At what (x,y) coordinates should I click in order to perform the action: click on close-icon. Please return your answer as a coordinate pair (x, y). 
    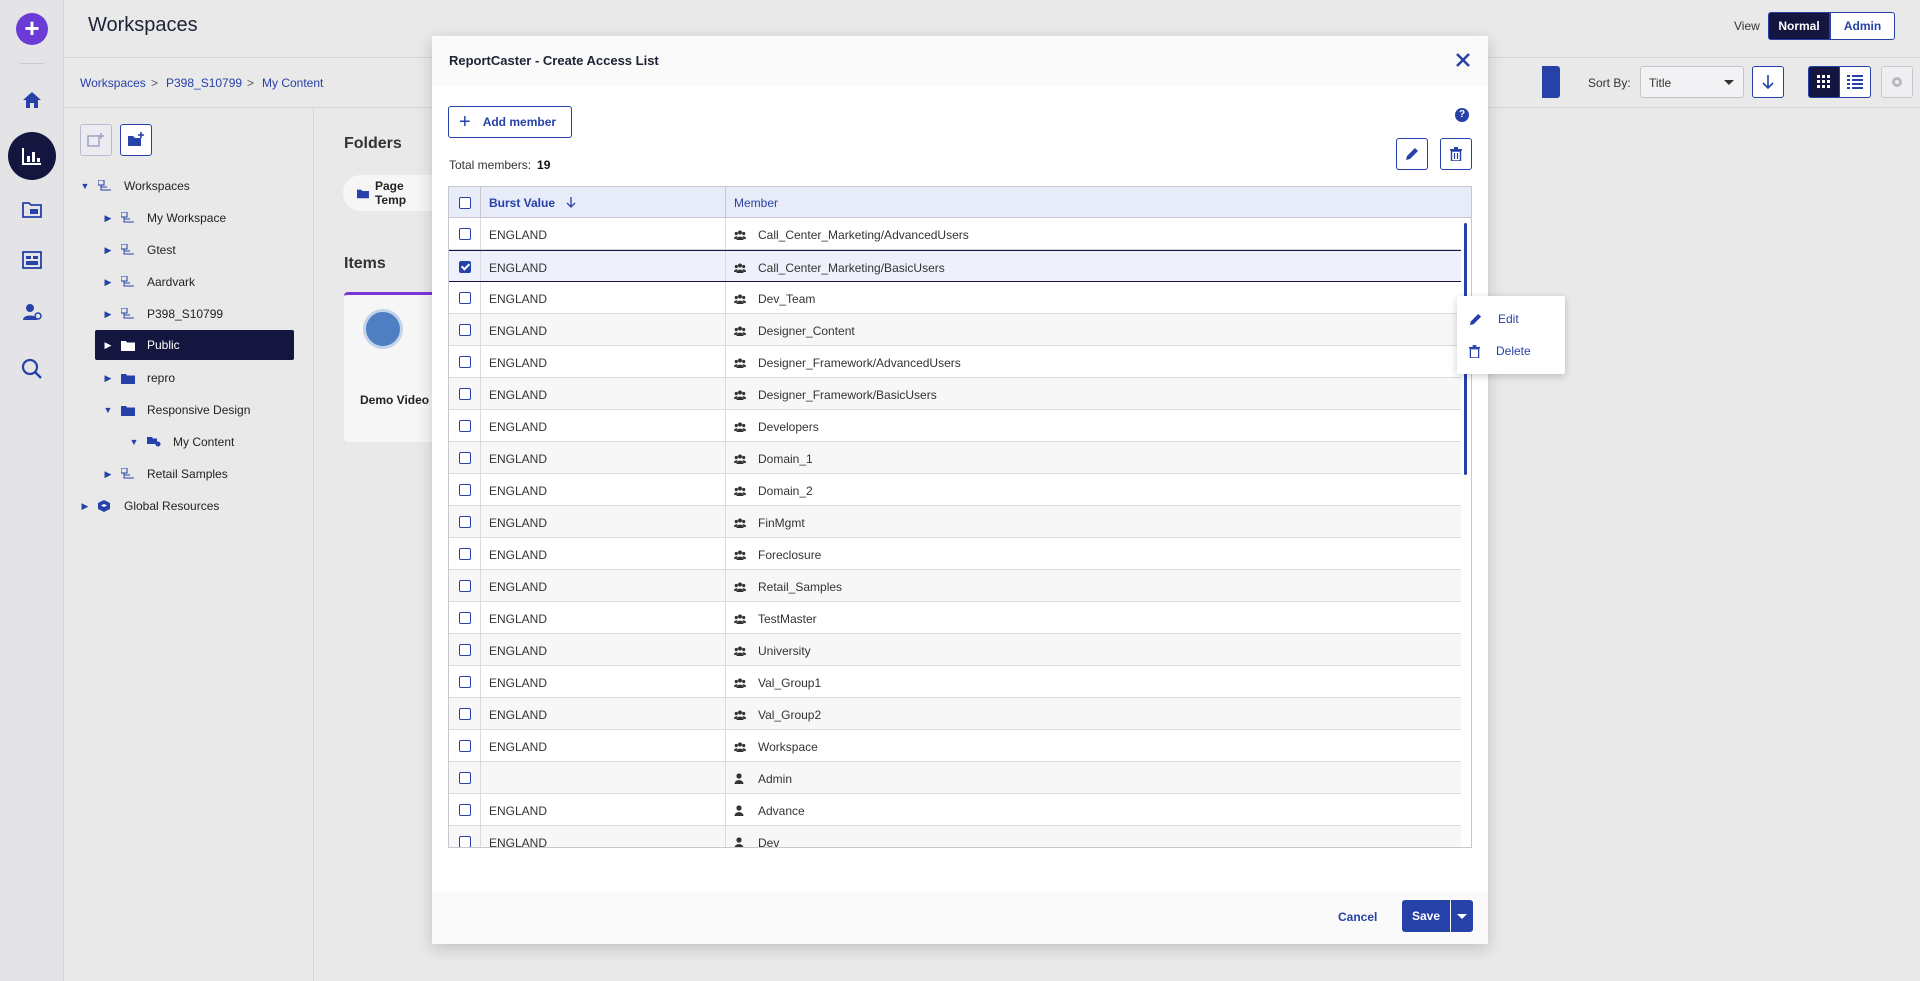
    Looking at the image, I should click on (1463, 60).